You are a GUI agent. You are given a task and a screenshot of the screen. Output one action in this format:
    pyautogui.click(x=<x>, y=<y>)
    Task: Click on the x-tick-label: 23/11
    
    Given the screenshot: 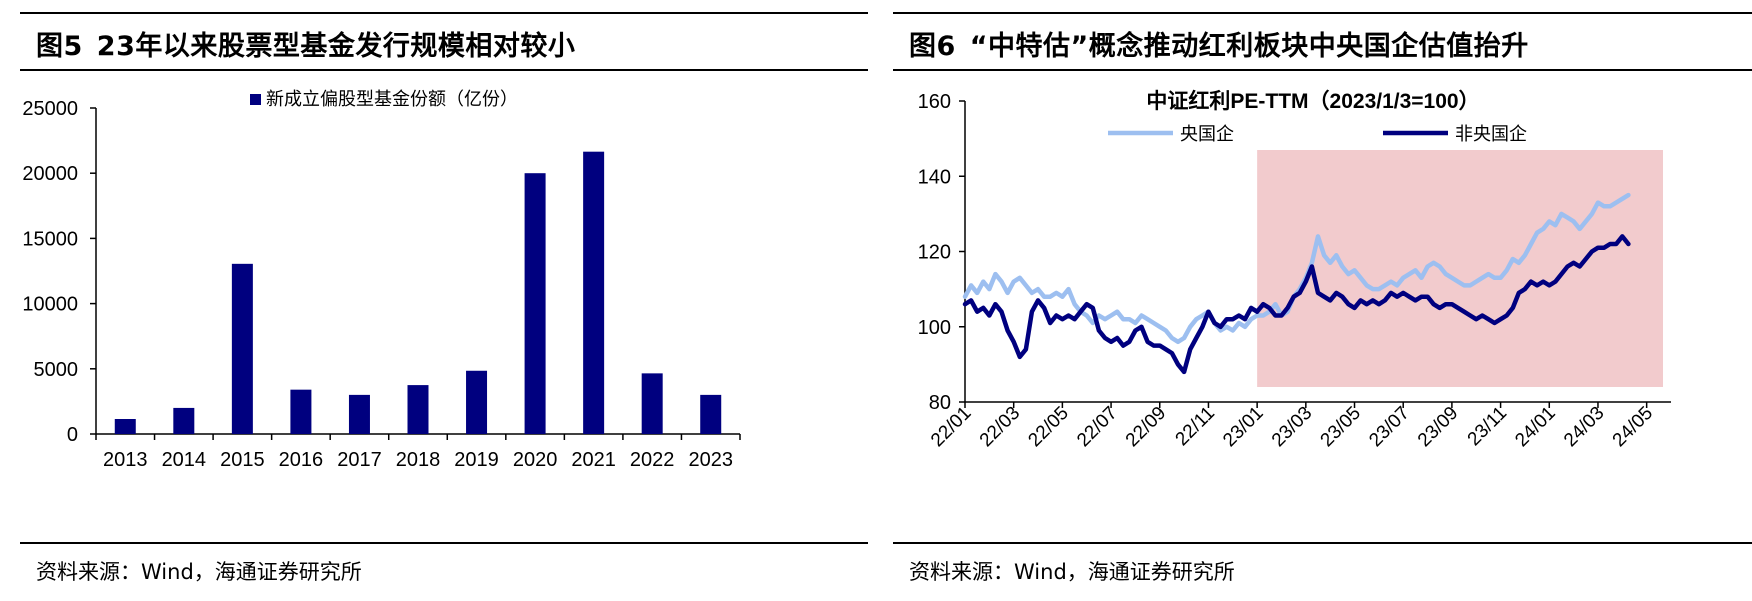 What is the action you would take?
    pyautogui.click(x=1487, y=426)
    